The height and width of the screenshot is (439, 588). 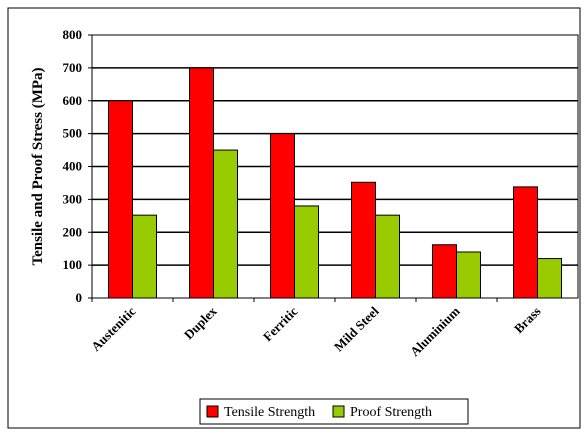 I want to click on bar-tensile-mild-steel, so click(x=363, y=240).